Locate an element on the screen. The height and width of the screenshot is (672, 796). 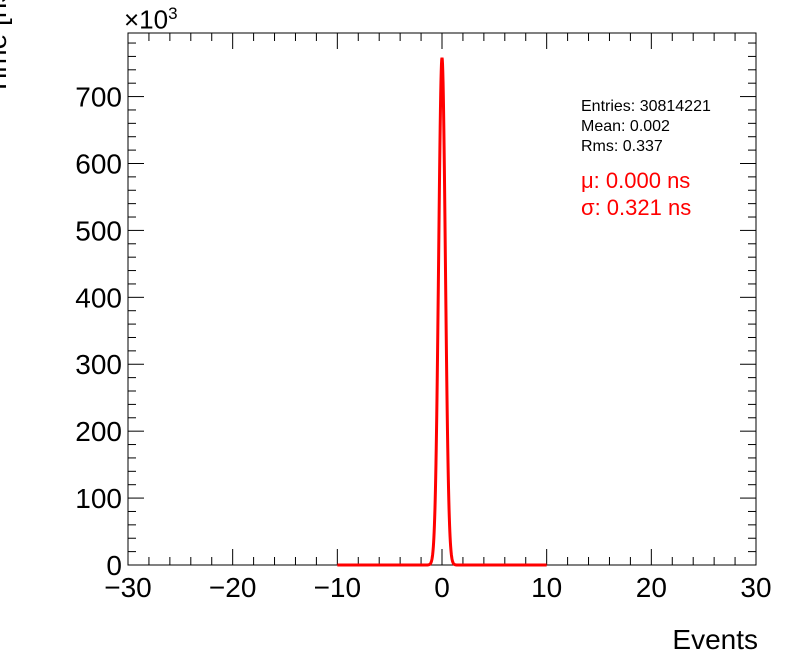
y-axis-label: Time [ns] is located at coordinates (6, 47).